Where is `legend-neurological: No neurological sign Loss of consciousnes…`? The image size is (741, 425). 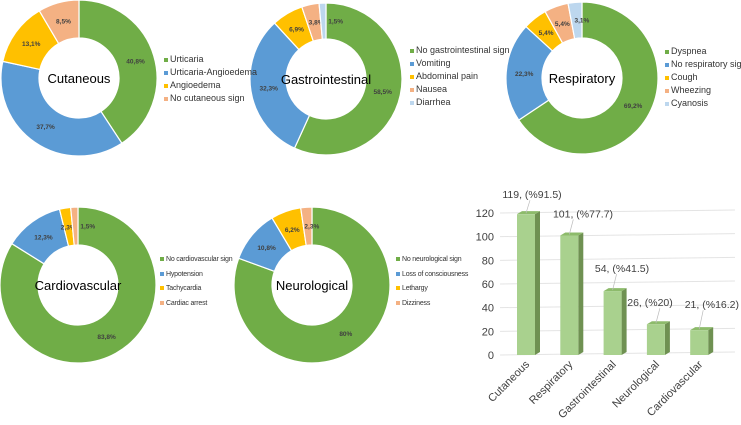 legend-neurological: No neurological sign Loss of consciousnes… is located at coordinates (432, 282).